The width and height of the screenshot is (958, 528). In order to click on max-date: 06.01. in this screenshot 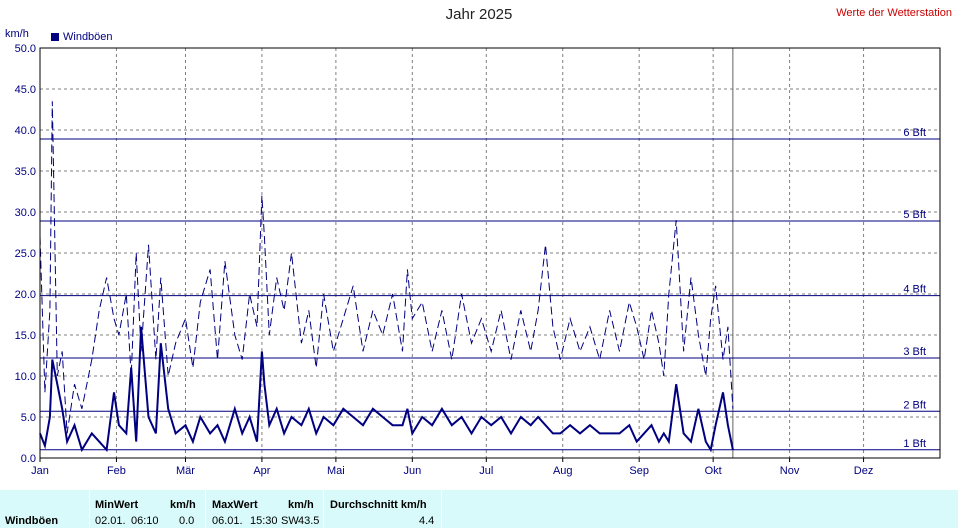, I will do `click(227, 521)`.